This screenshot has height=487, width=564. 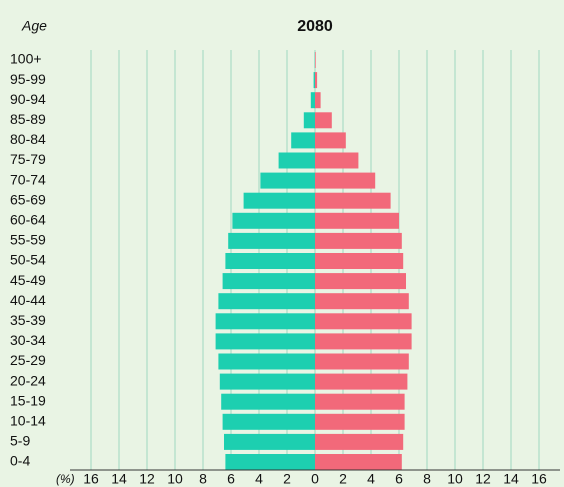 What do you see at coordinates (315, 26) in the screenshot?
I see `chart-title: 2080` at bounding box center [315, 26].